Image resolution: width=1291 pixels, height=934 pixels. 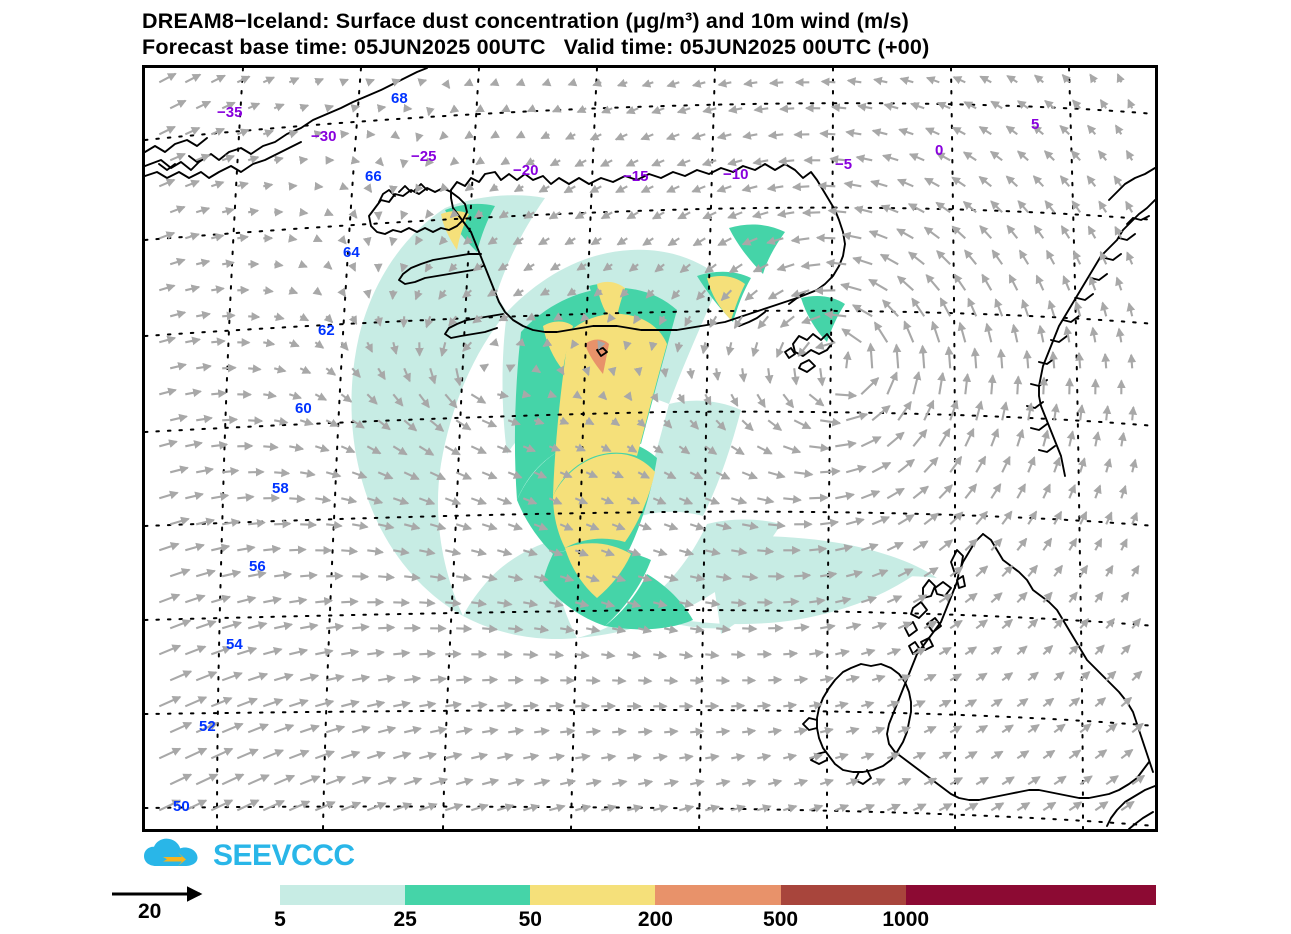 I want to click on valid-time: Valid time: 05JUN2025 00UTC (+00), so click(x=747, y=47).